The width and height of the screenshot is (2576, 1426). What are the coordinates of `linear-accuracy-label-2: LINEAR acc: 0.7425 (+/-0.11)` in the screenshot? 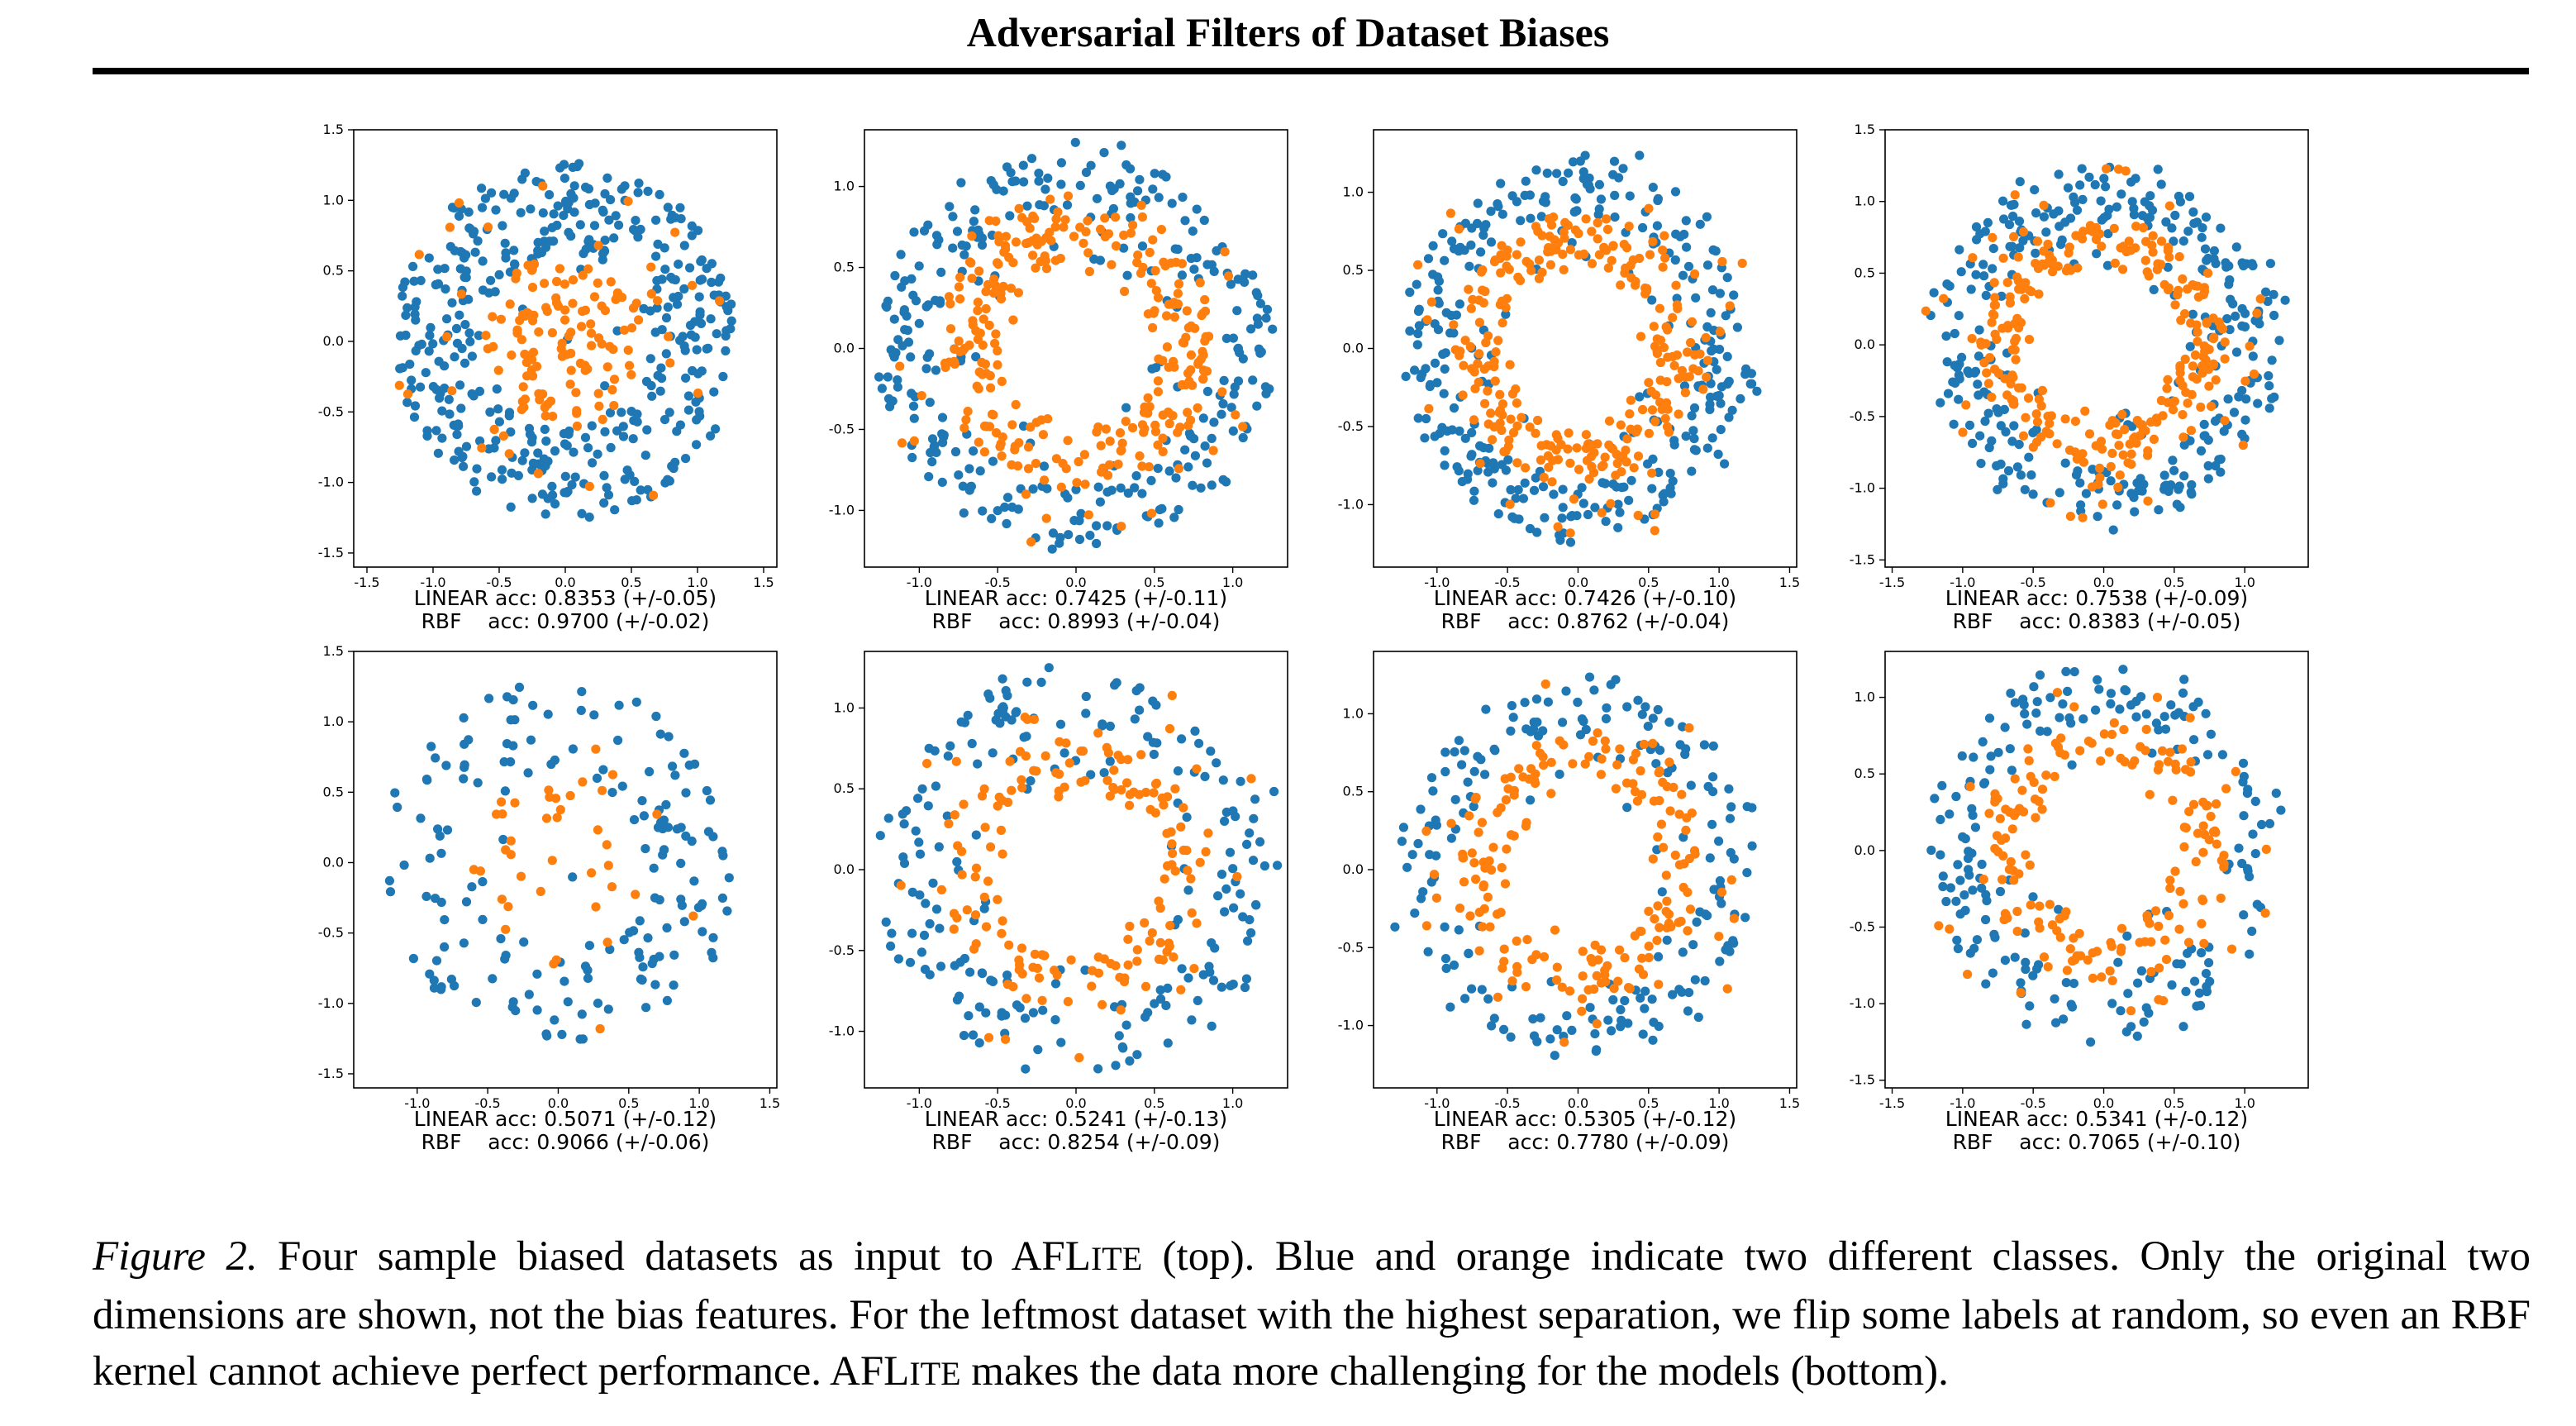 It's located at (1076, 598).